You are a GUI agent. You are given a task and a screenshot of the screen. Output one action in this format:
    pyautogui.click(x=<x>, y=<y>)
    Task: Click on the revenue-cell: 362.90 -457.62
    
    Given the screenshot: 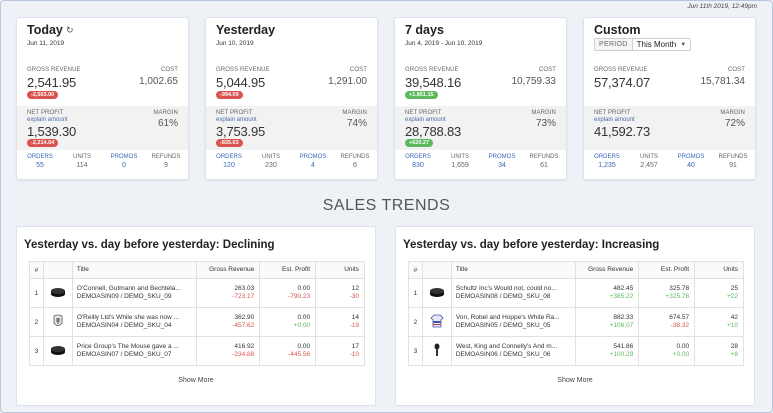 What is the action you would take?
    pyautogui.click(x=228, y=322)
    